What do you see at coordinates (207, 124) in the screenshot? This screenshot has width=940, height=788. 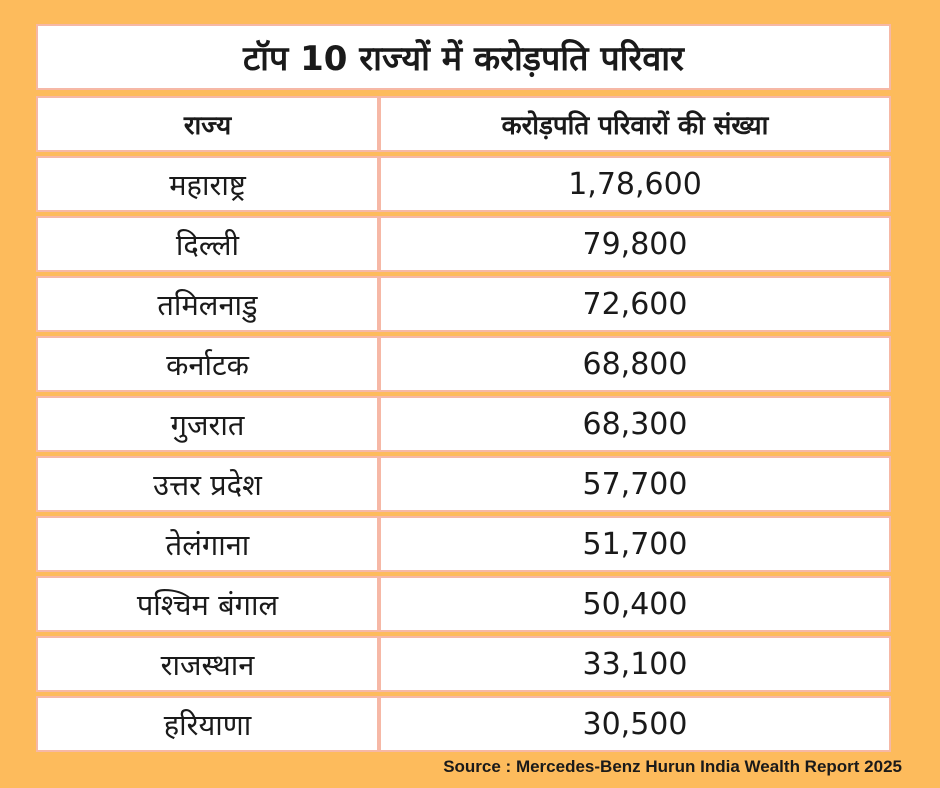 I see `header-state: राज्य` at bounding box center [207, 124].